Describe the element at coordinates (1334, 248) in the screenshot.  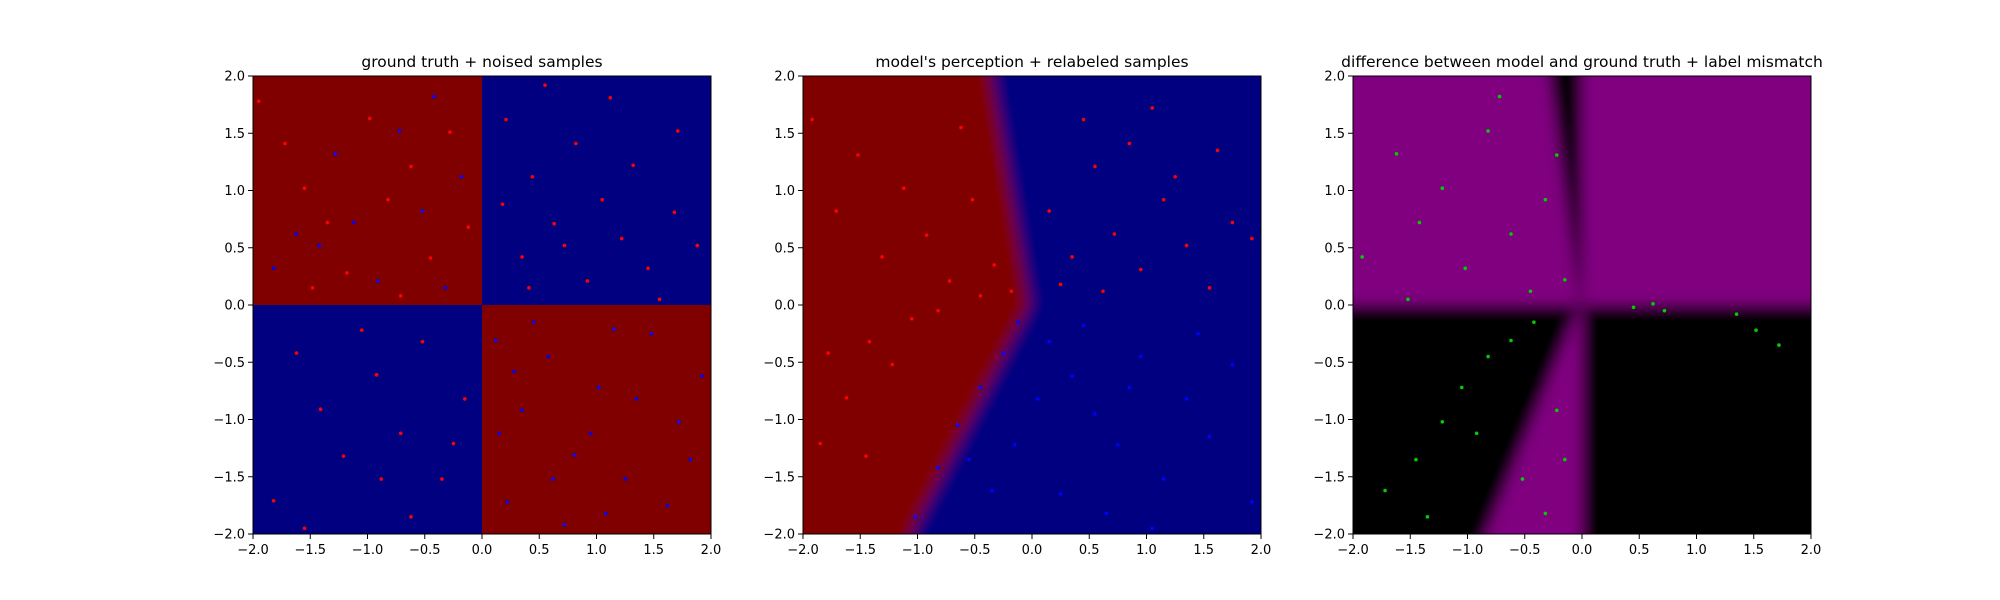
I see `y-tick-label: 0.5` at that location.